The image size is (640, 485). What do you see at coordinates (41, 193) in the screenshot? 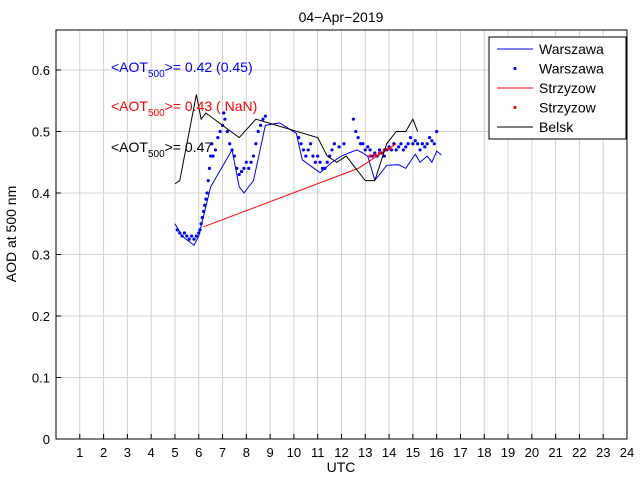
I see `y-tick-label: 0.4` at bounding box center [41, 193].